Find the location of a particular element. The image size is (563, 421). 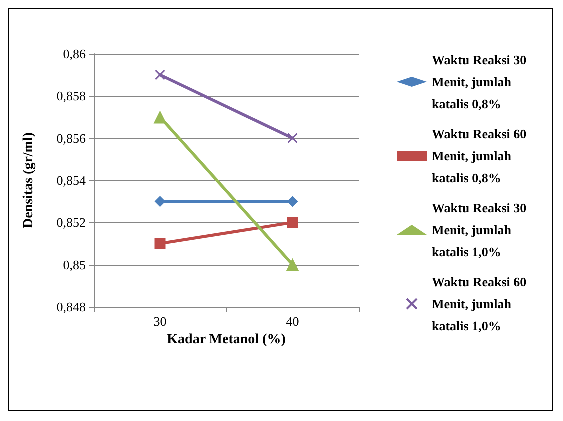

y-tick-label: 0,85 is located at coordinates (74, 264).